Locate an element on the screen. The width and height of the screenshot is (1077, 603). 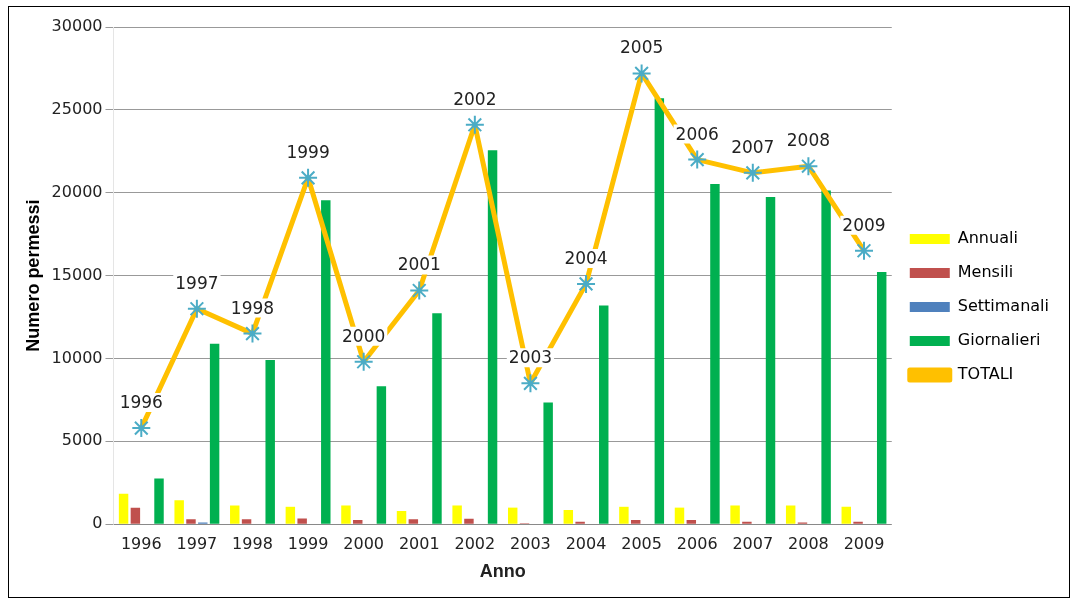
x-tick-label: 1997 is located at coordinates (197, 543).